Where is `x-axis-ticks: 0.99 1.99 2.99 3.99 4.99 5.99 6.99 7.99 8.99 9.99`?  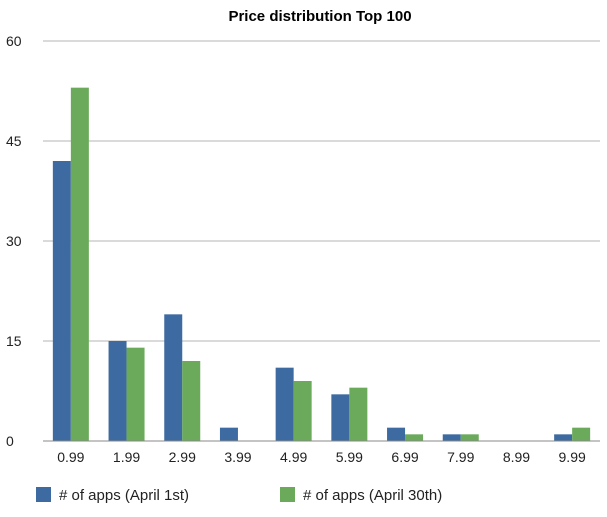
x-axis-ticks: 0.99 1.99 2.99 3.99 4.99 5.99 6.99 7.99 8.99 9.99 is located at coordinates (321, 457).